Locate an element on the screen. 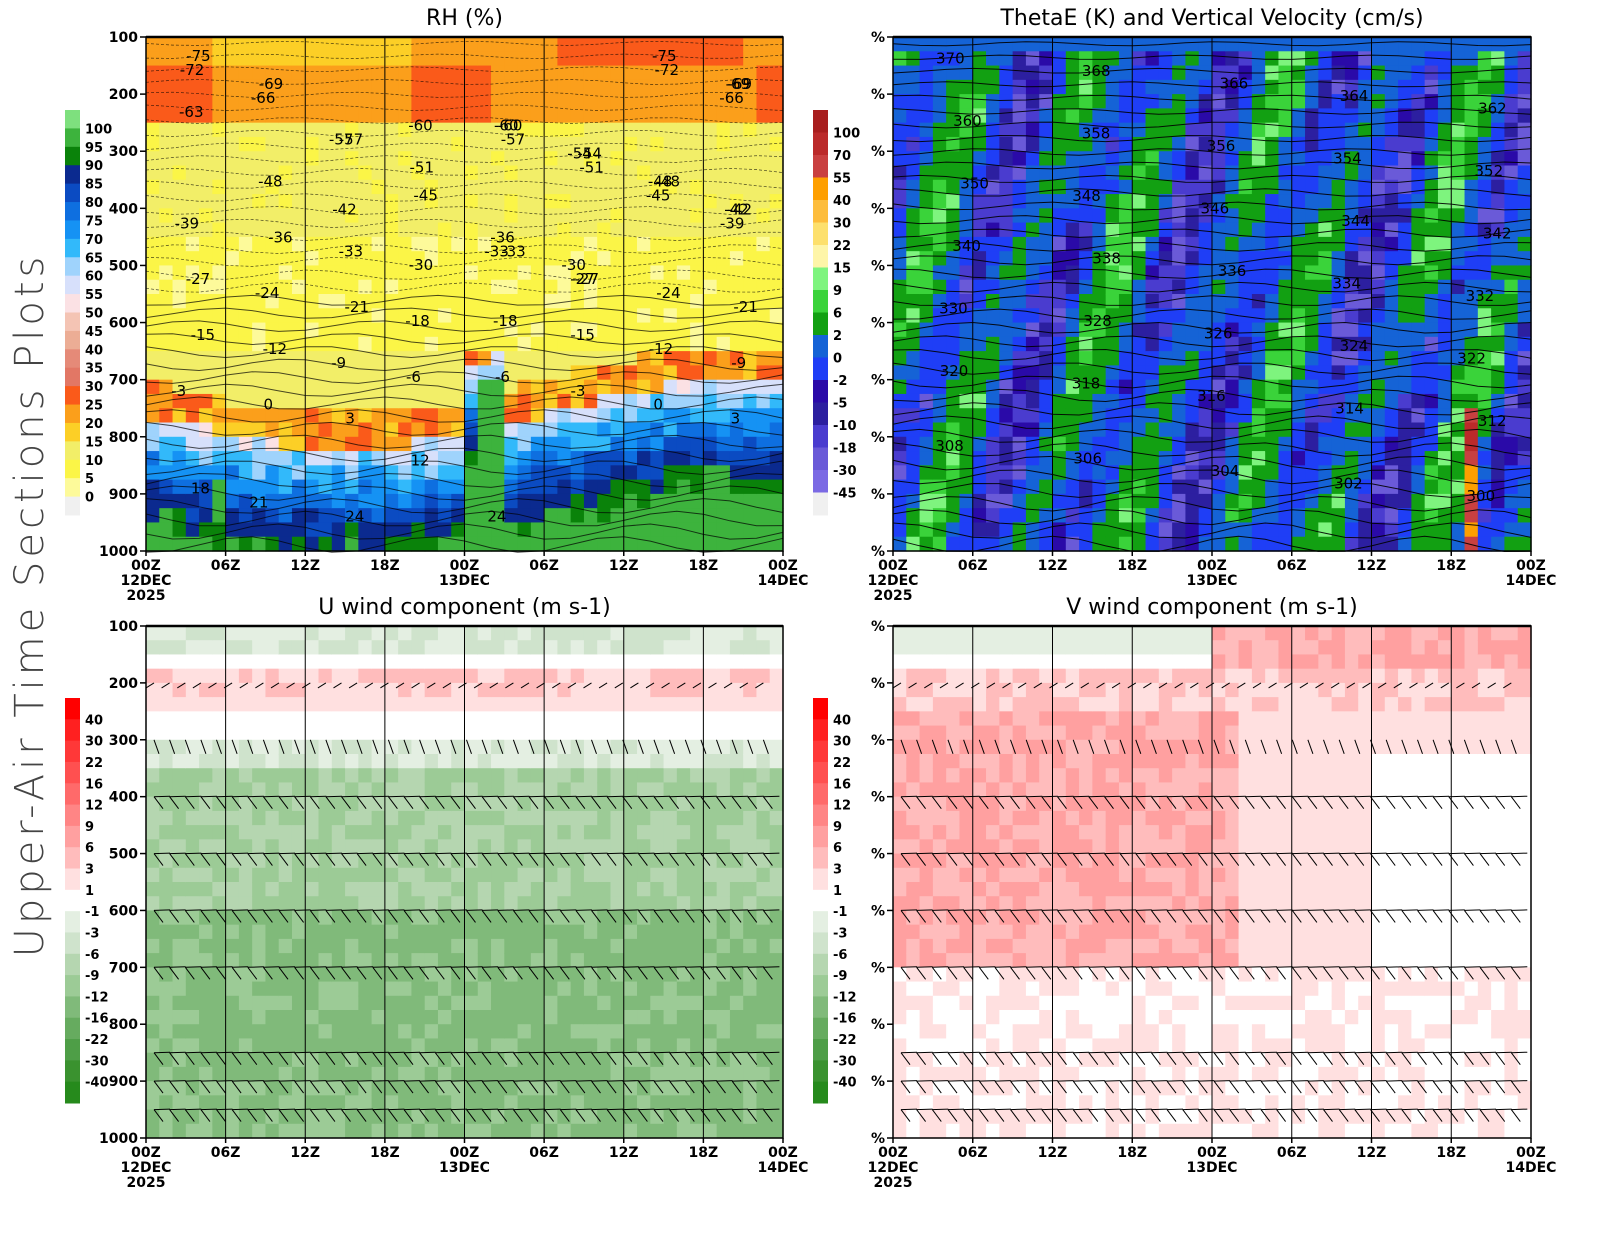  contour-label: -21 is located at coordinates (357, 307).